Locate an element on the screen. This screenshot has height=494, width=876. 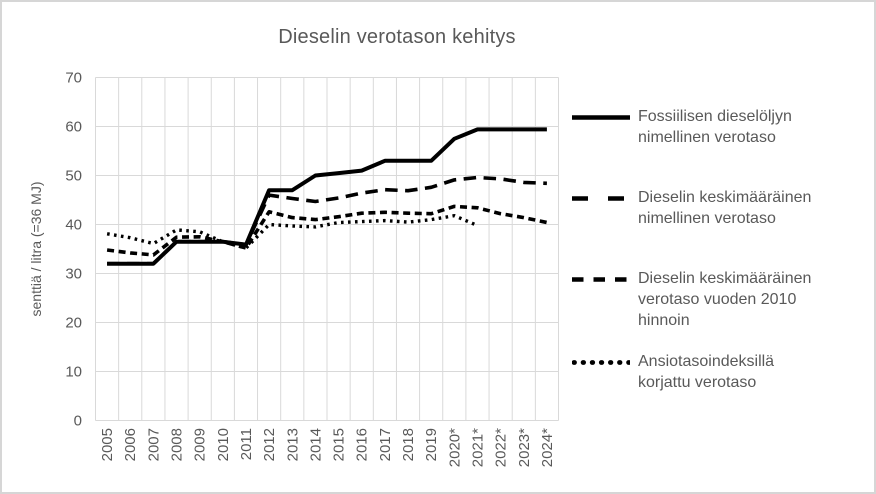
x-tick-label: 2014 is located at coordinates (315, 444).